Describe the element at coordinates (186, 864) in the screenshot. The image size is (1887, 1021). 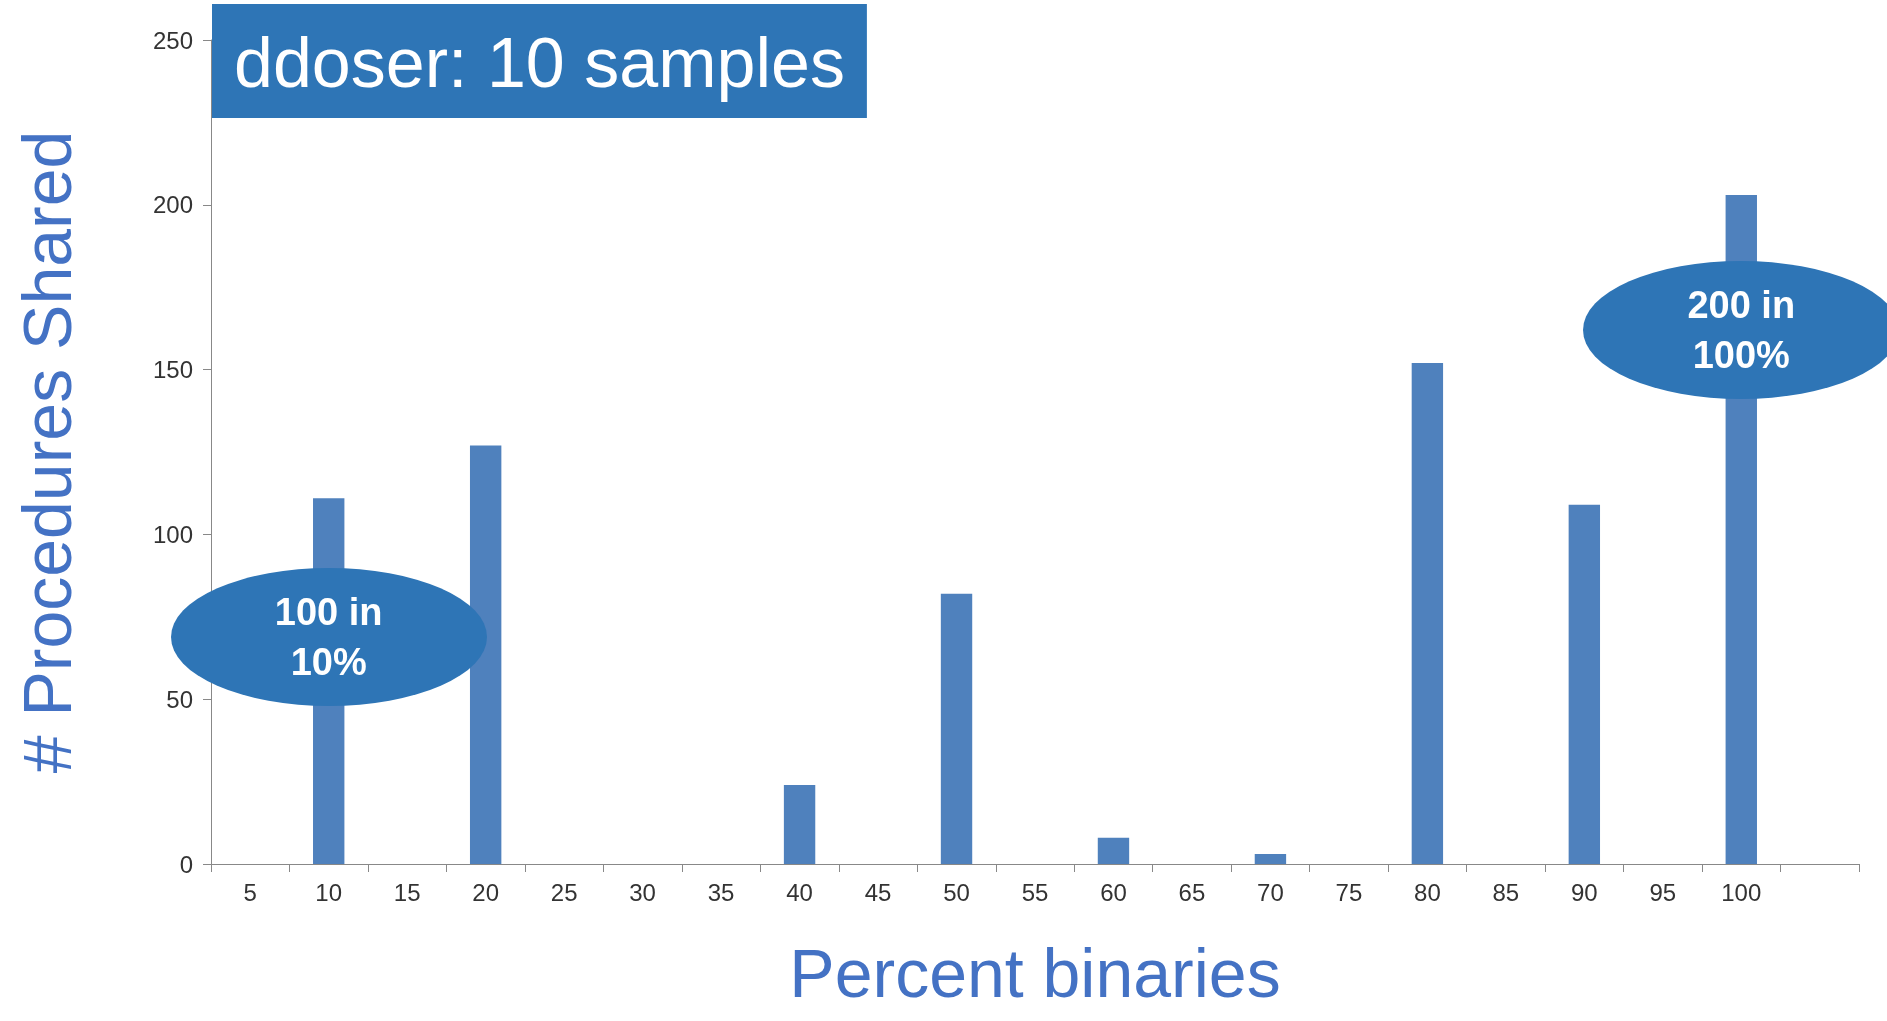
I see `y-tick-label: 0` at that location.